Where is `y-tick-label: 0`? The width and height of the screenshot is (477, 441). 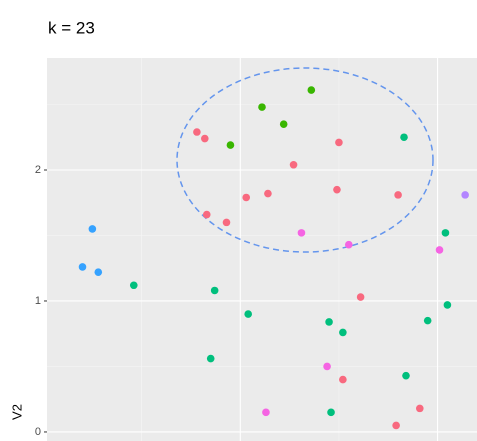
y-tick-label: 0 is located at coordinates (38, 432).